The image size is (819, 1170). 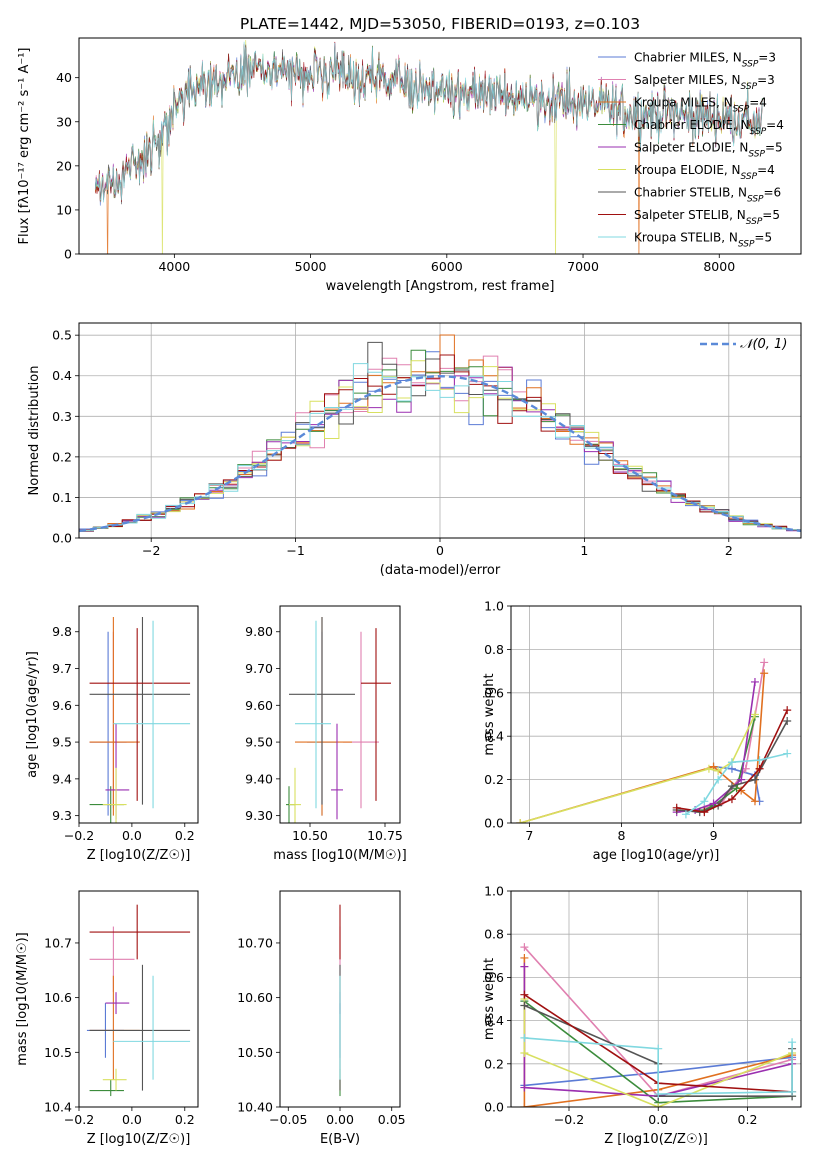 What do you see at coordinates (494, 649) in the screenshot?
I see `y-tick-label: 0.8` at bounding box center [494, 649].